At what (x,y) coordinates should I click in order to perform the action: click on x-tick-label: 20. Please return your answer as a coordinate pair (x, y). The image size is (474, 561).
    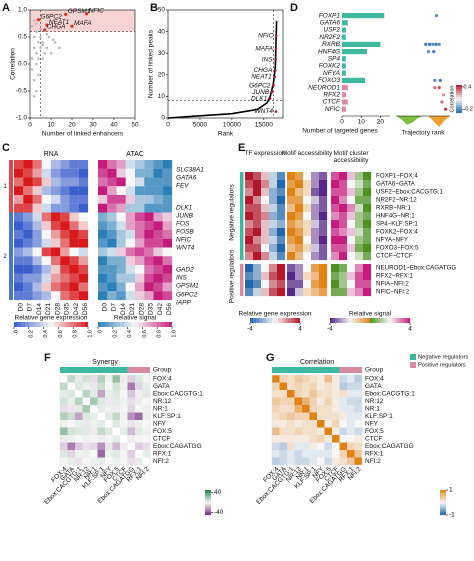
    Looking at the image, I should click on (72, 125).